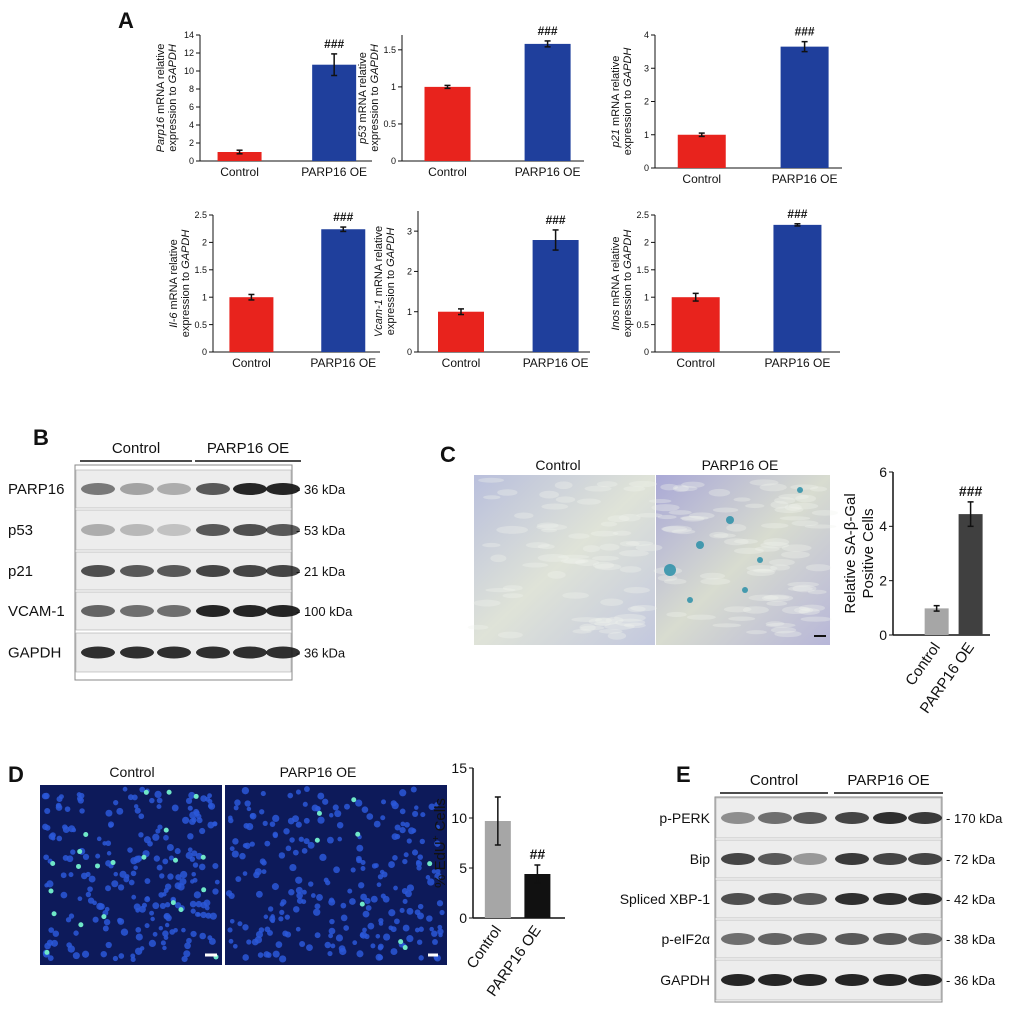  Describe the element at coordinates (685, 980) in the screenshot. I see `row-label: GAPDH` at that location.